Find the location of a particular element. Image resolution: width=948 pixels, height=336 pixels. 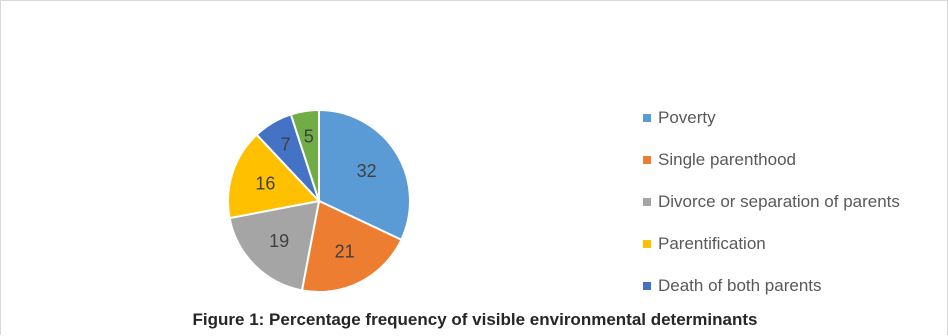

slice-data-label: 16 is located at coordinates (265, 184).